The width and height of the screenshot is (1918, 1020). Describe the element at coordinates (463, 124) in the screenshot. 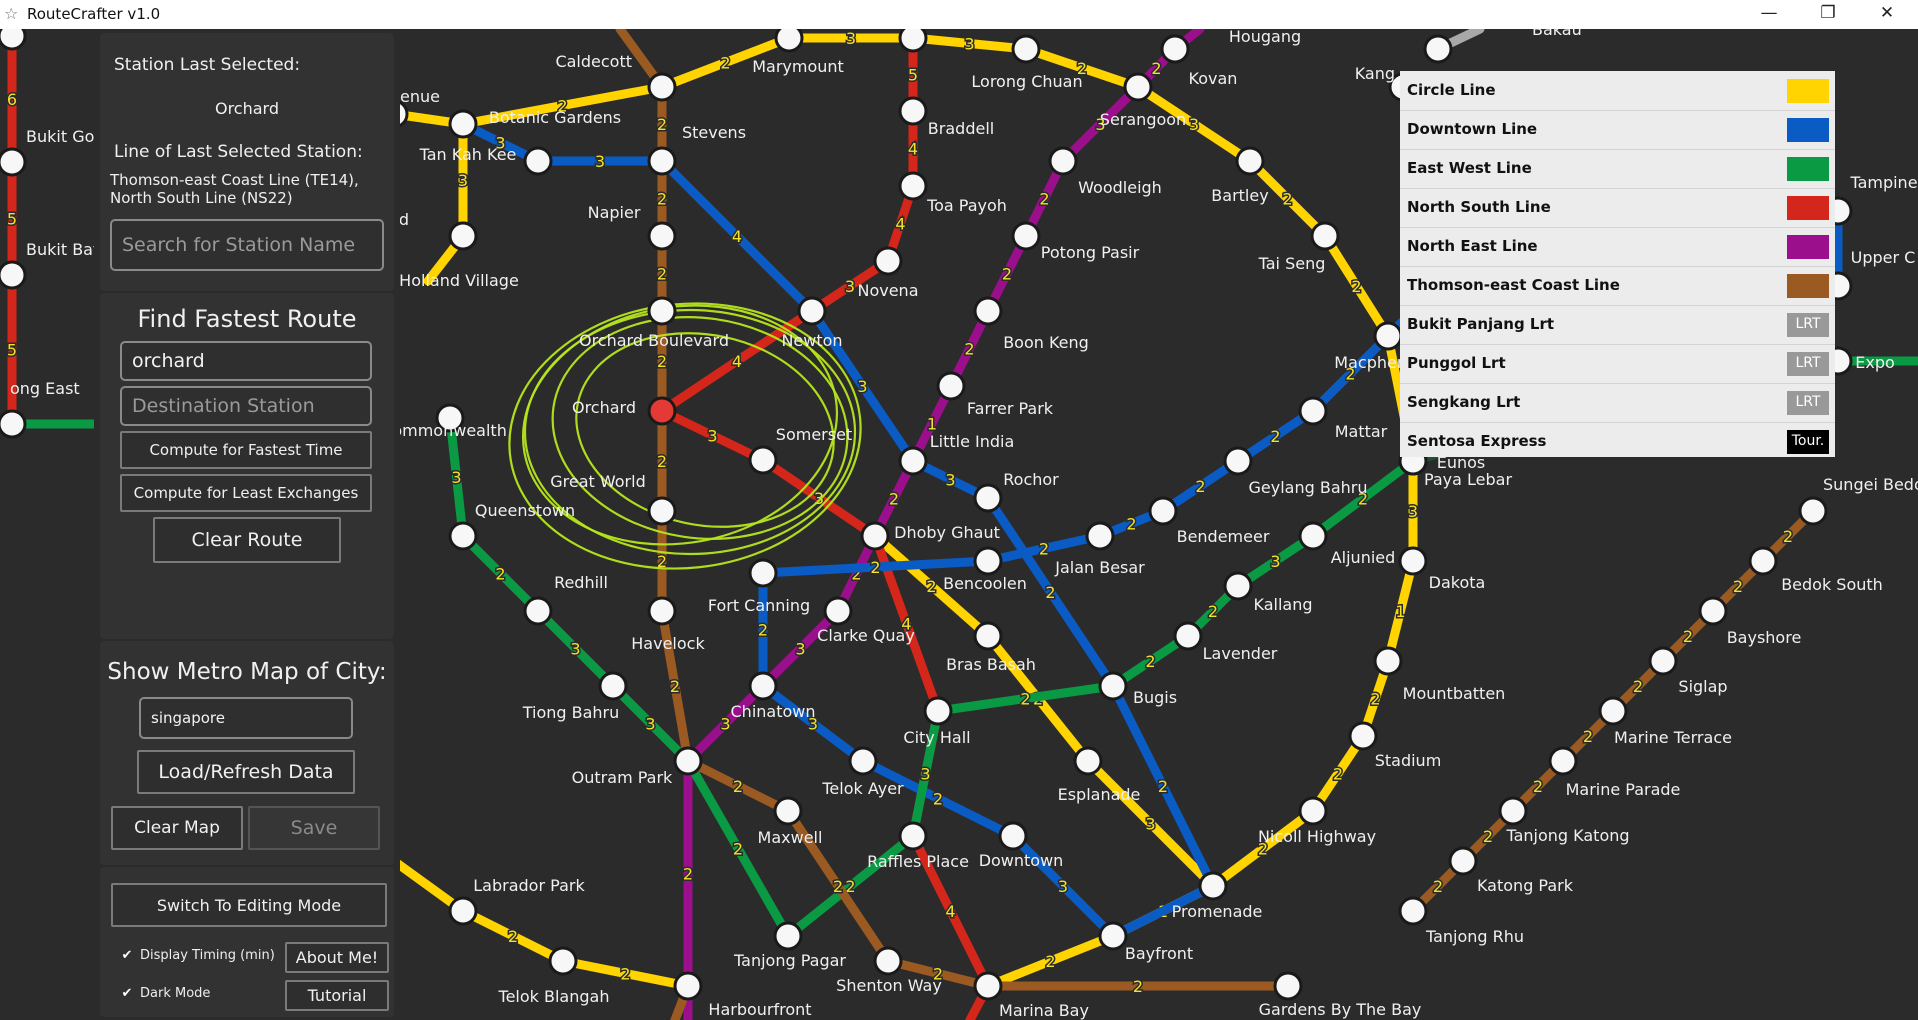

I see `station-botanic-gardens` at that location.